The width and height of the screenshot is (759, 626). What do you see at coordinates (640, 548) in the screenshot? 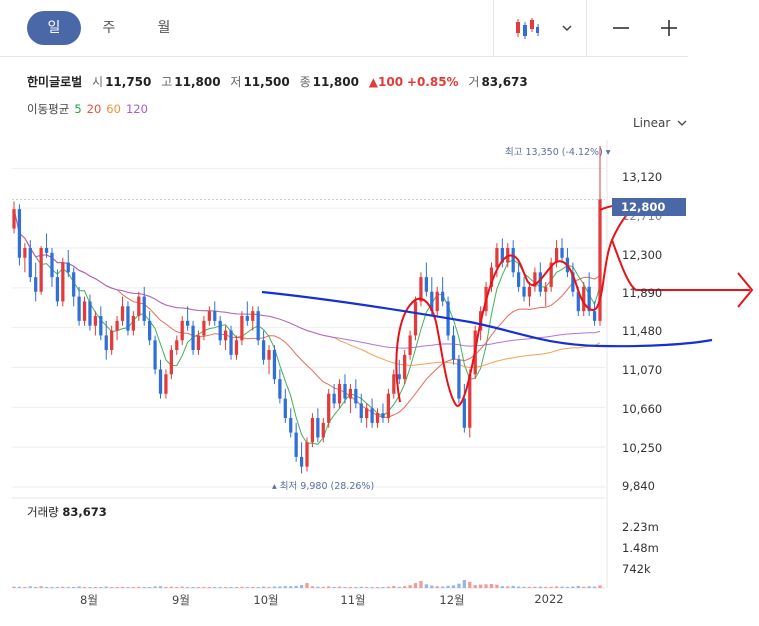
I see `volume-tick: 1.48m` at bounding box center [640, 548].